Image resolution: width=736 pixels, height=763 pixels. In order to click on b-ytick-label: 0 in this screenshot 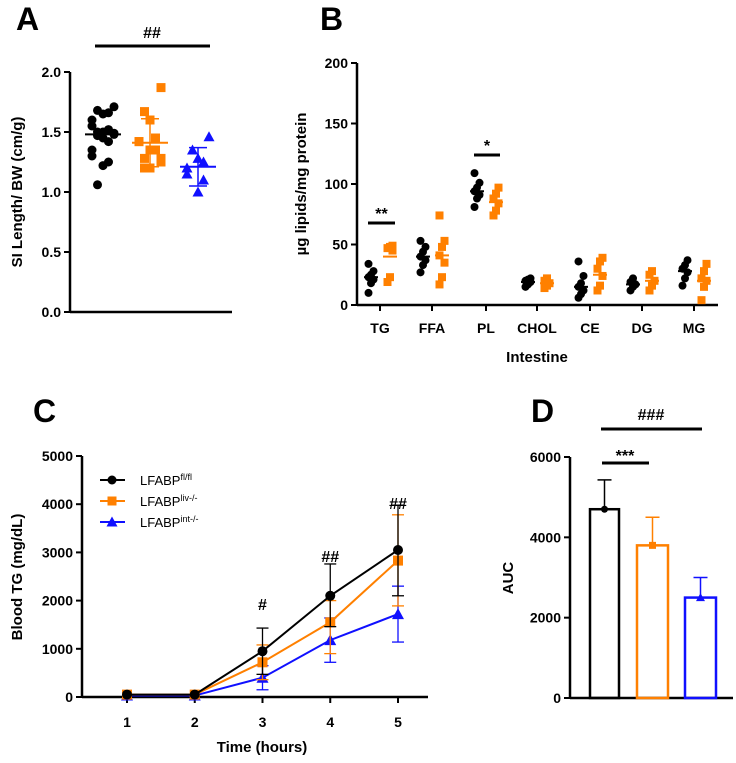, I will do `click(344, 305)`.